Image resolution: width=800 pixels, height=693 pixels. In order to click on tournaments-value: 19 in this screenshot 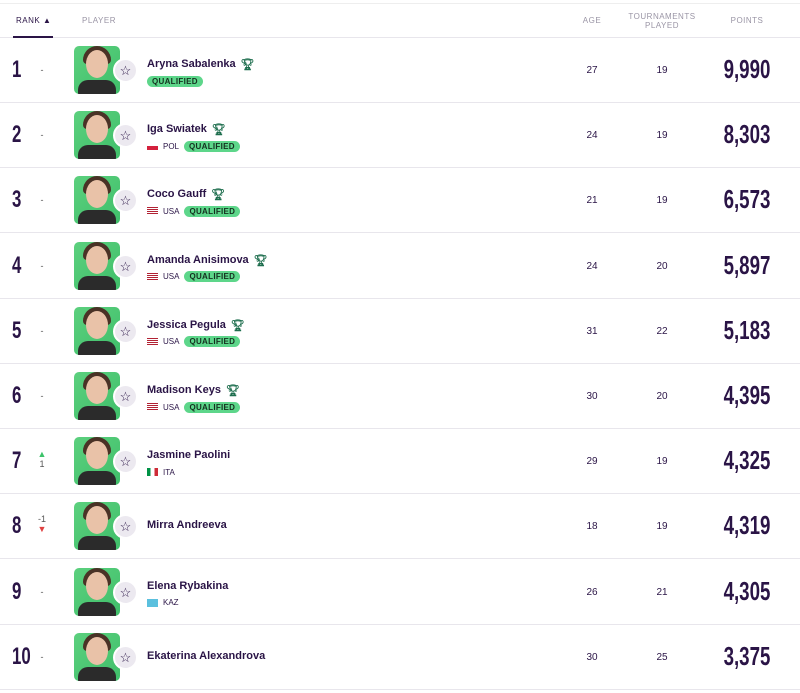, I will do `click(662, 201)`.